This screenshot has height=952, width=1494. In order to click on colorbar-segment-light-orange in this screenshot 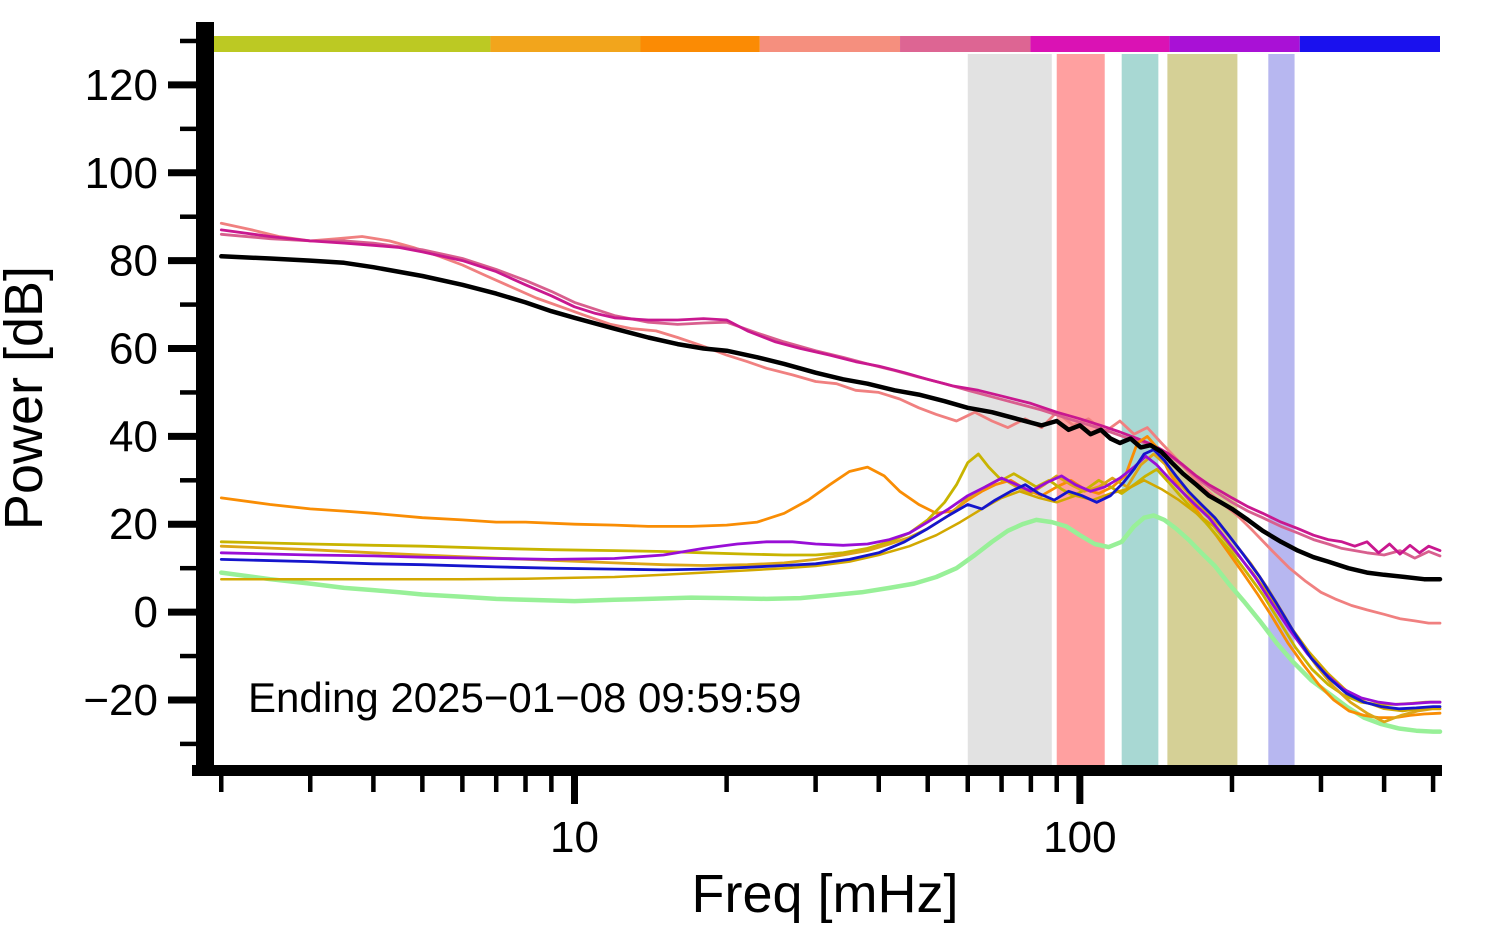, I will do `click(565, 44)`.